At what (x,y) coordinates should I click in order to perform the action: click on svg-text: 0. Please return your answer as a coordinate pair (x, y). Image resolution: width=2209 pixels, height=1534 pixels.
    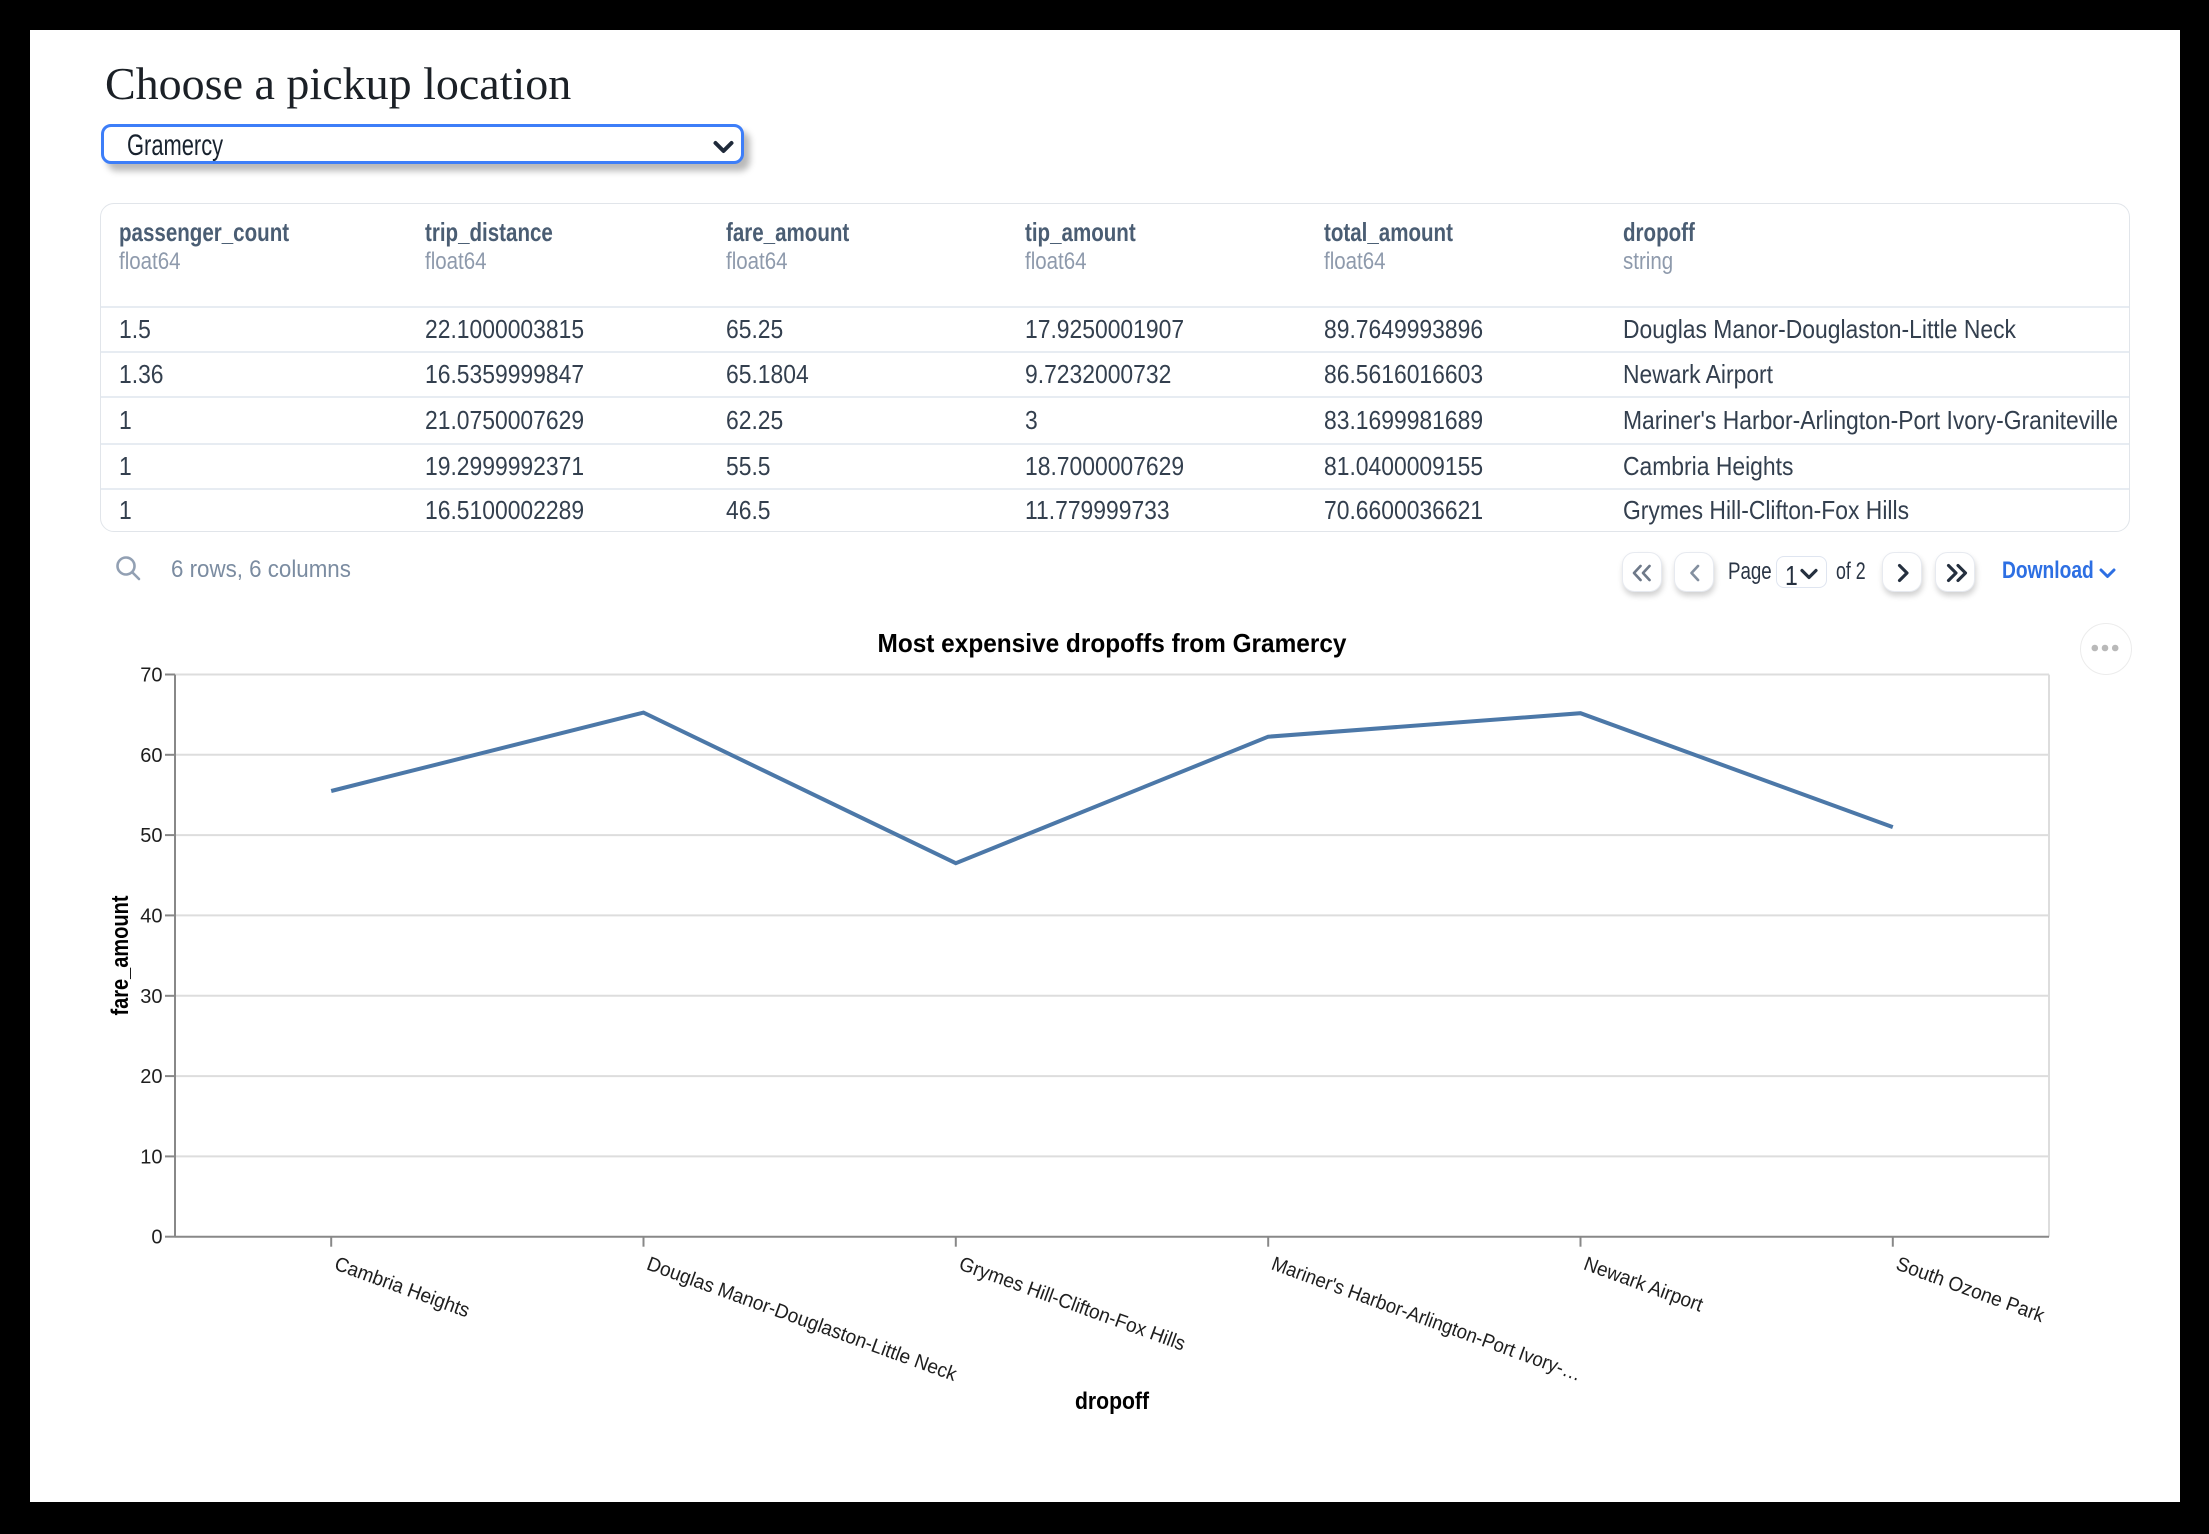
    Looking at the image, I should click on (156, 1238).